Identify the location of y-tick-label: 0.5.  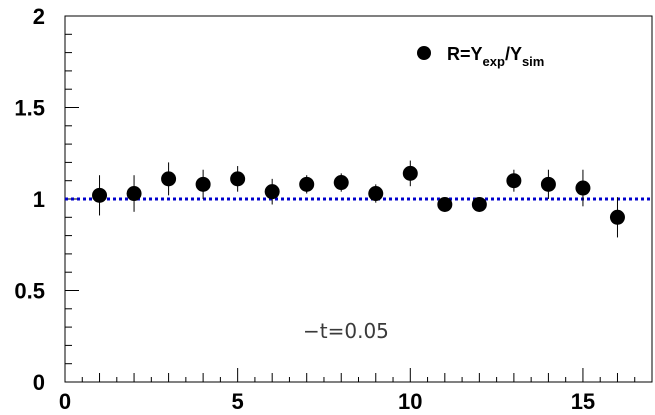
(29, 291).